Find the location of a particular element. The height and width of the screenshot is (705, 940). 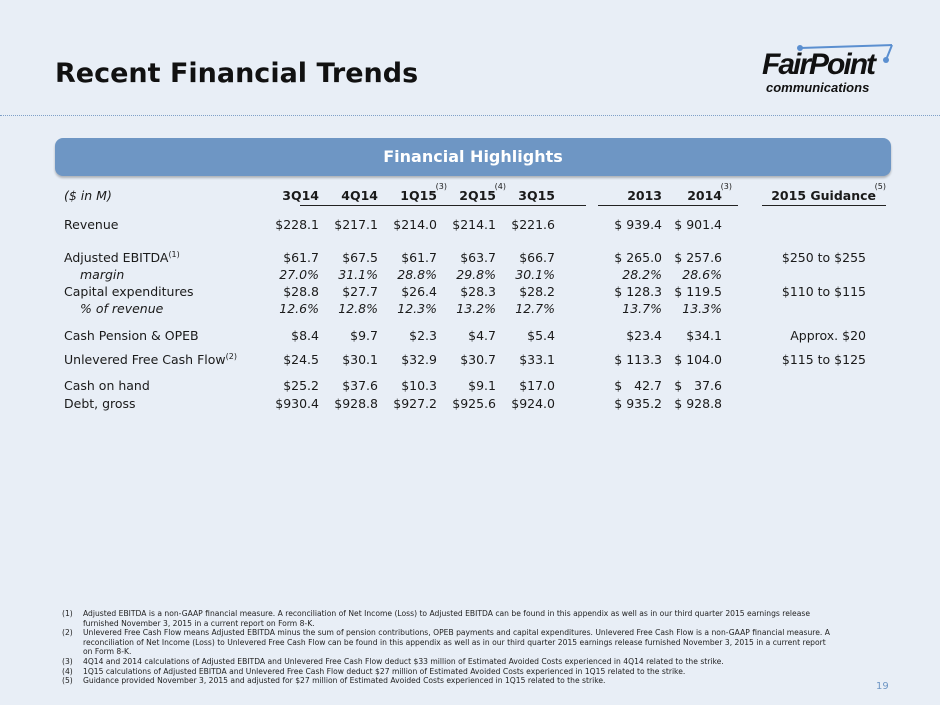

column-header: 3Q15 is located at coordinates (536, 195).